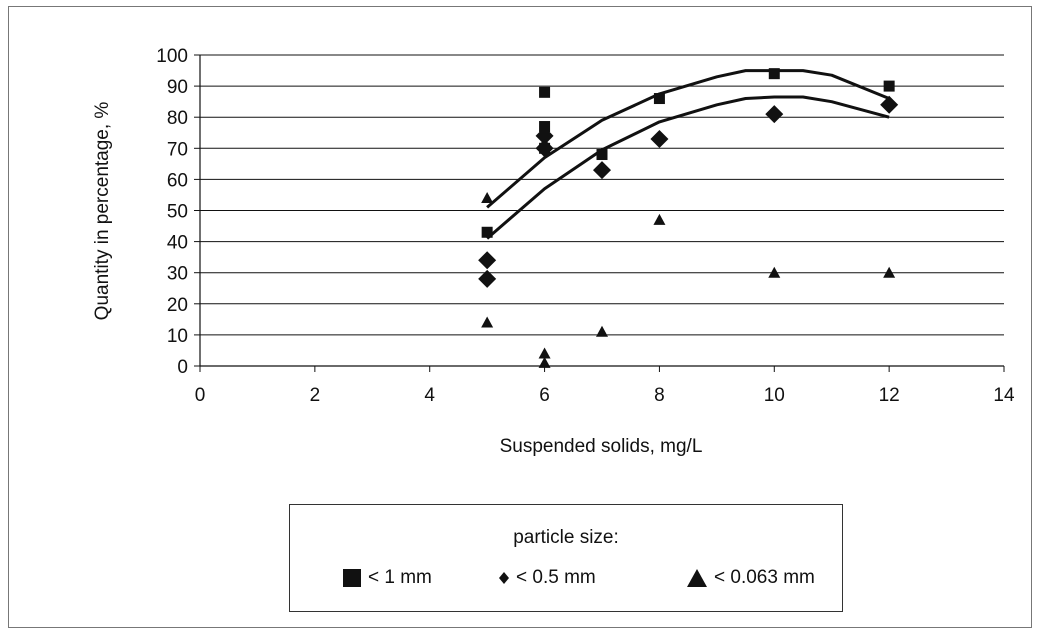  Describe the element at coordinates (177, 118) in the screenshot. I see `y-tick-label: 80` at that location.